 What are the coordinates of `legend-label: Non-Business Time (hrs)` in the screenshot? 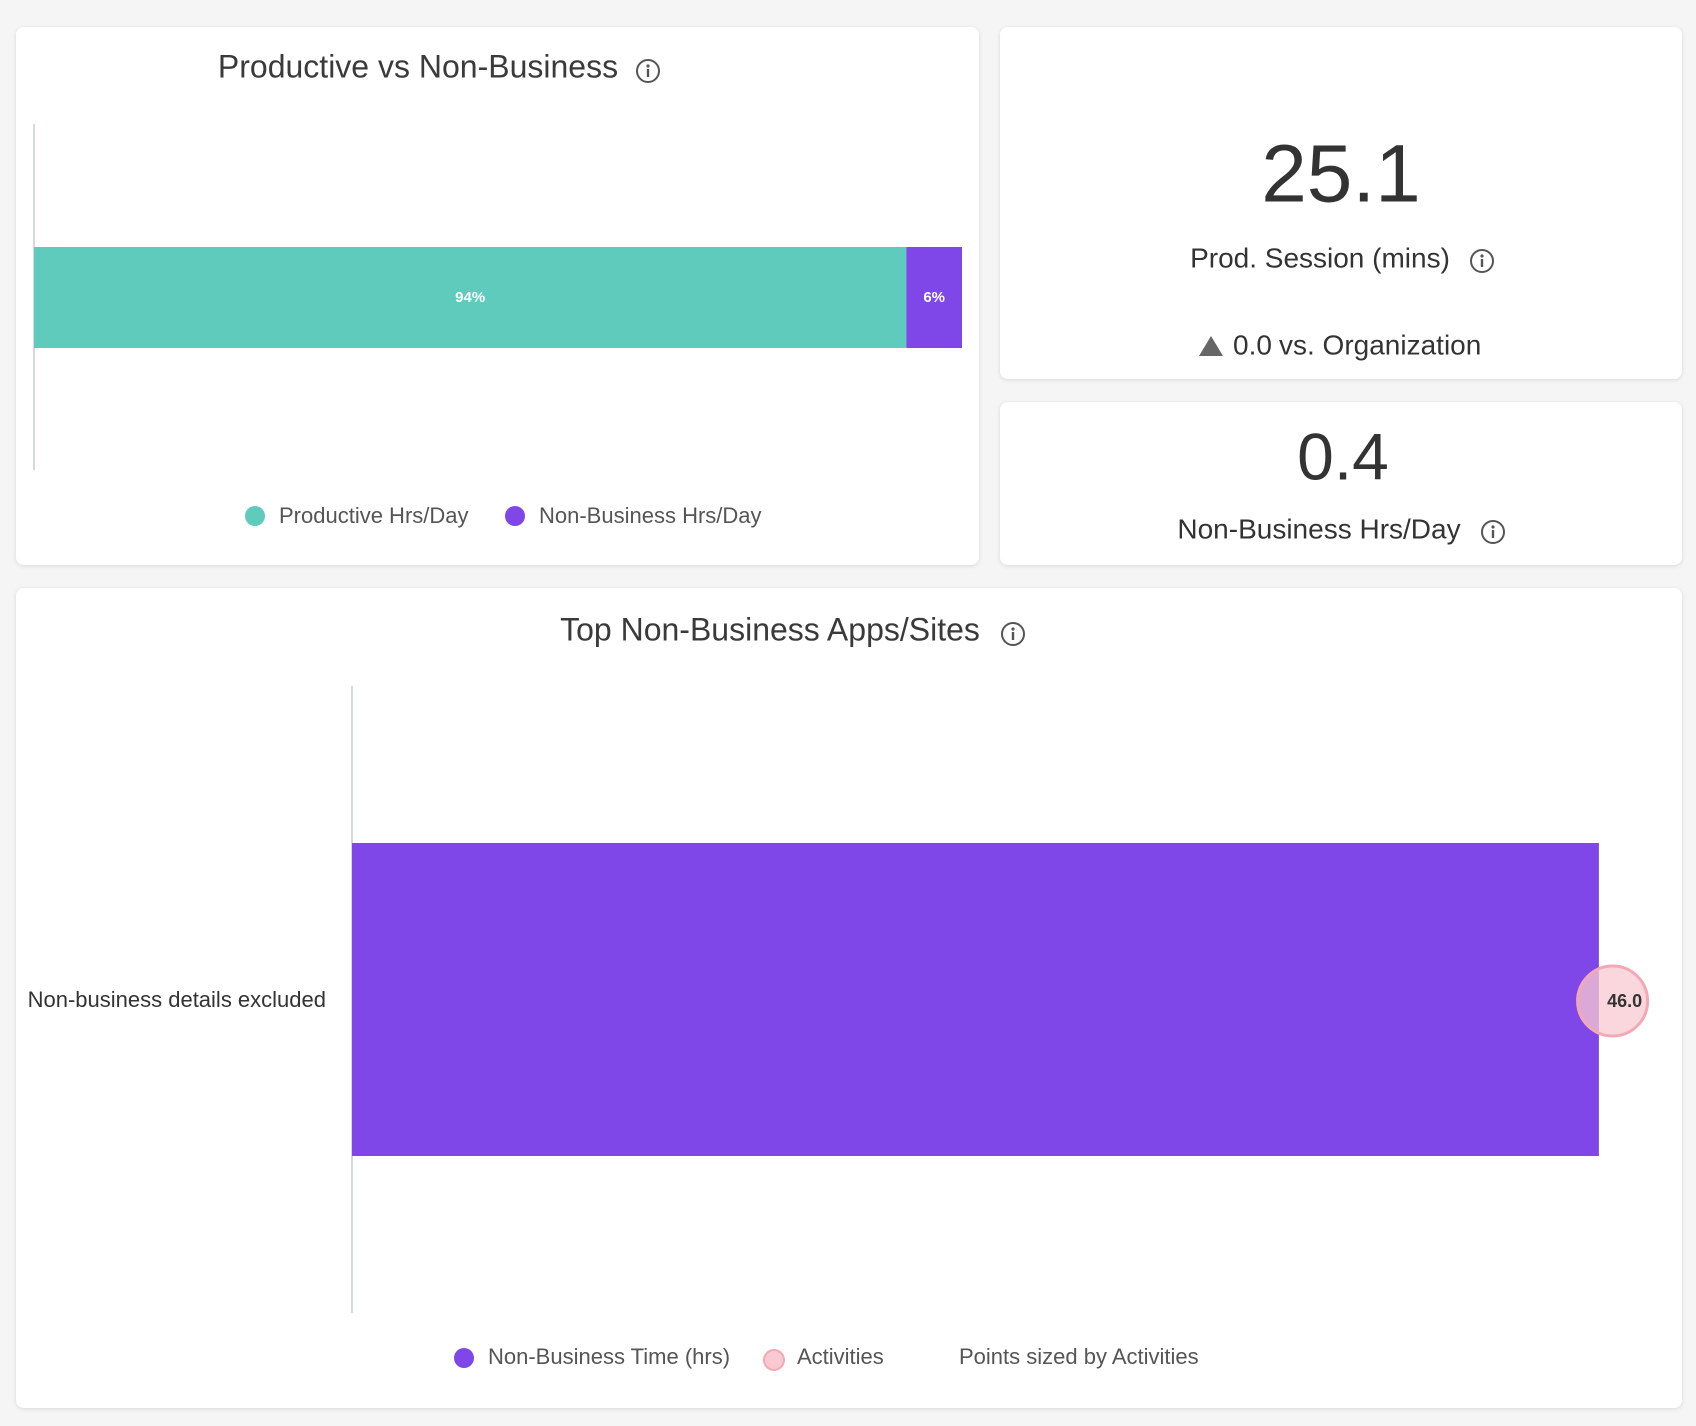 It's located at (609, 1356).